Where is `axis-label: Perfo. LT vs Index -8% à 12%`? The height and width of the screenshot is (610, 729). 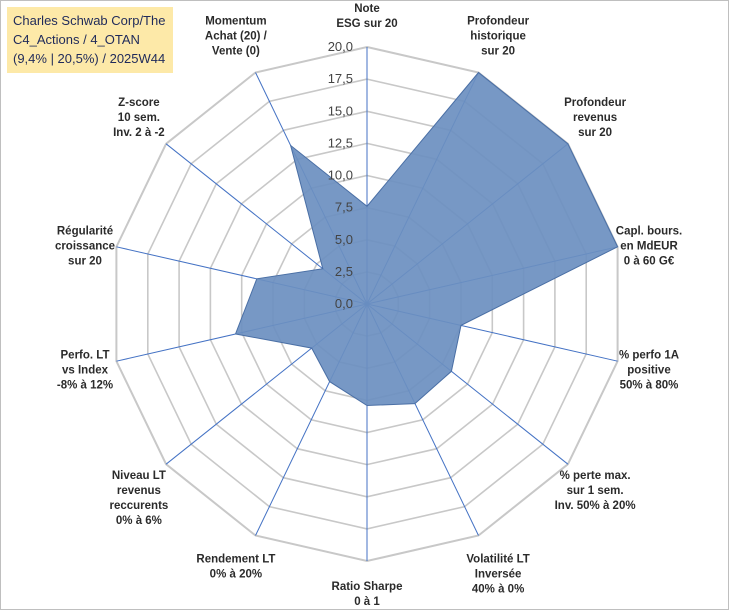
axis-label: Perfo. LT vs Index -8% à 12% is located at coordinates (85, 371).